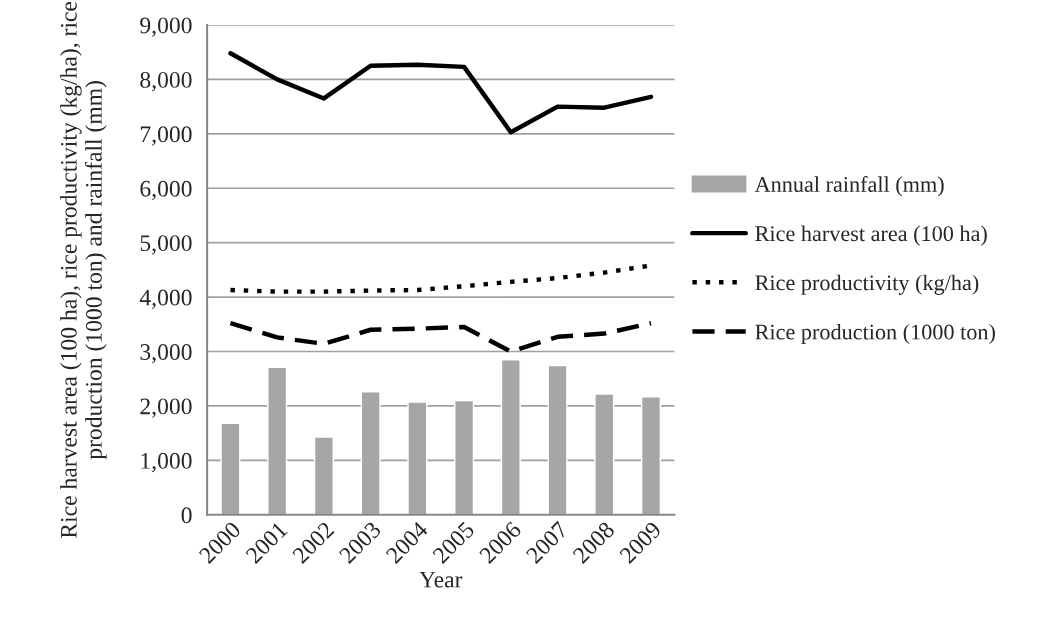  What do you see at coordinates (441, 579) in the screenshot?
I see `x-axis-title: Year` at bounding box center [441, 579].